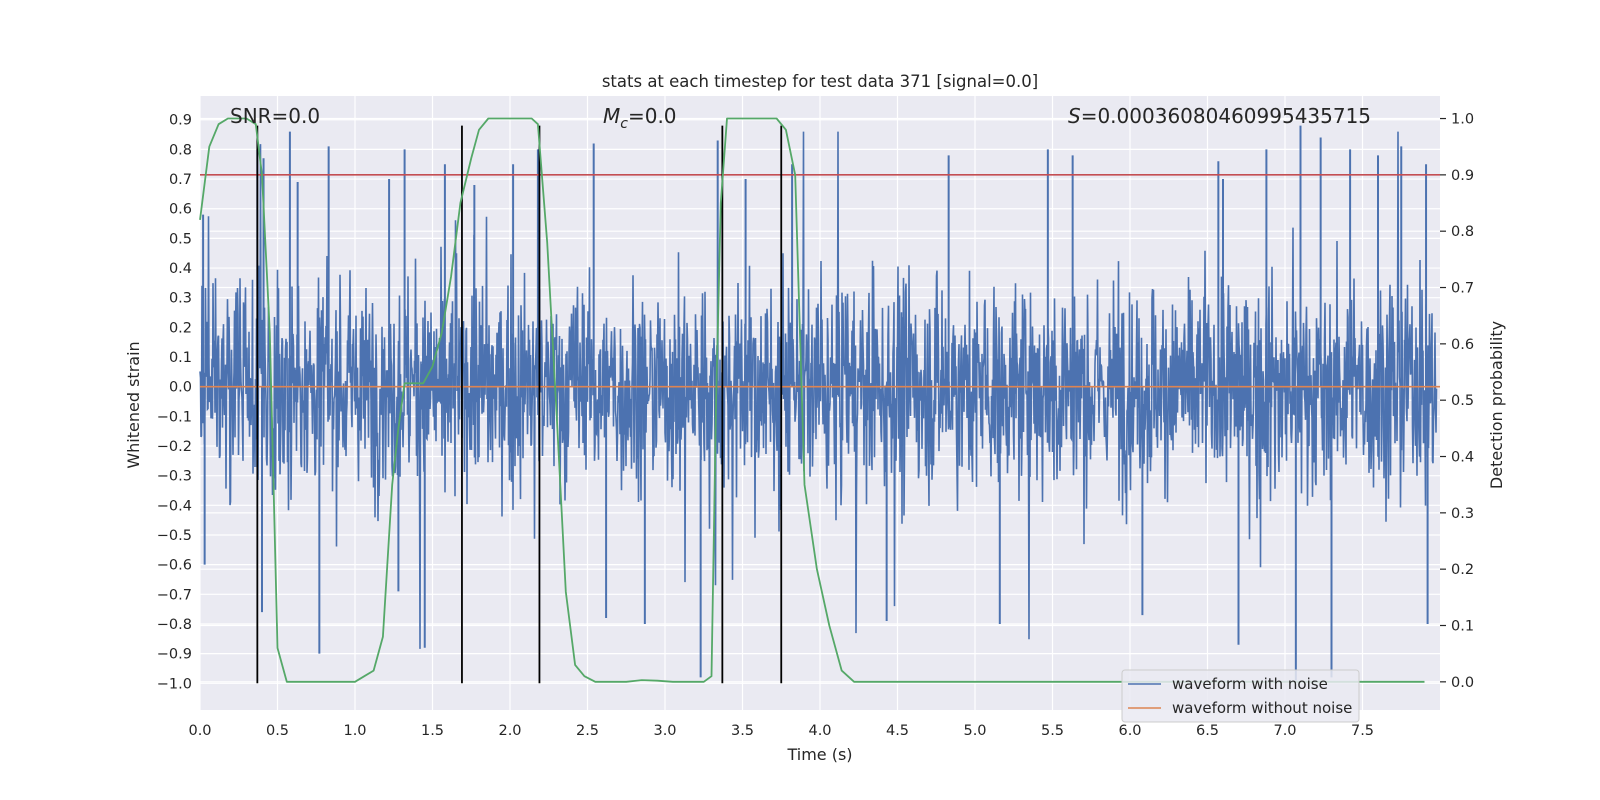 This screenshot has width=1600, height=800. What do you see at coordinates (652, 116) in the screenshot?
I see `chirp-mass-value: =0.0` at bounding box center [652, 116].